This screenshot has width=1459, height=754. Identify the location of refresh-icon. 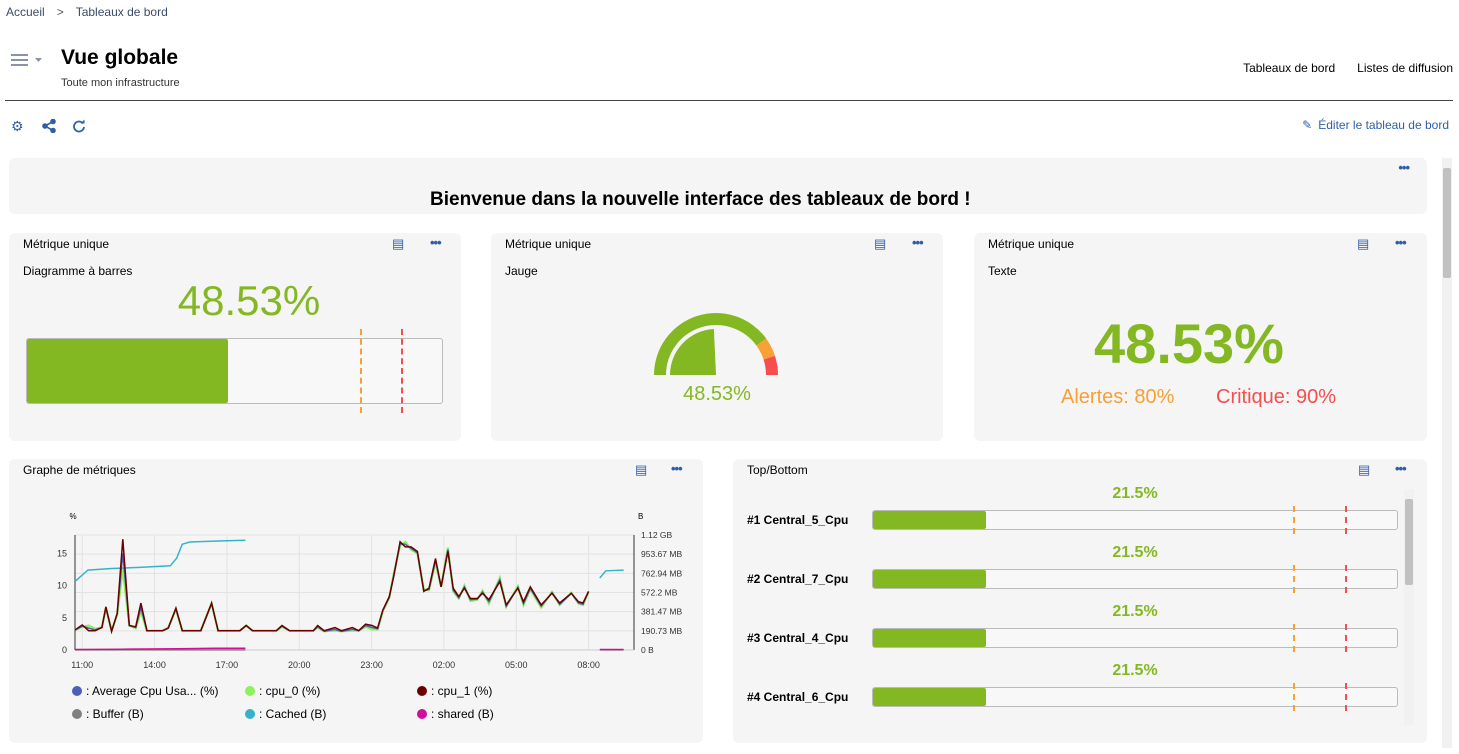
(79, 126).